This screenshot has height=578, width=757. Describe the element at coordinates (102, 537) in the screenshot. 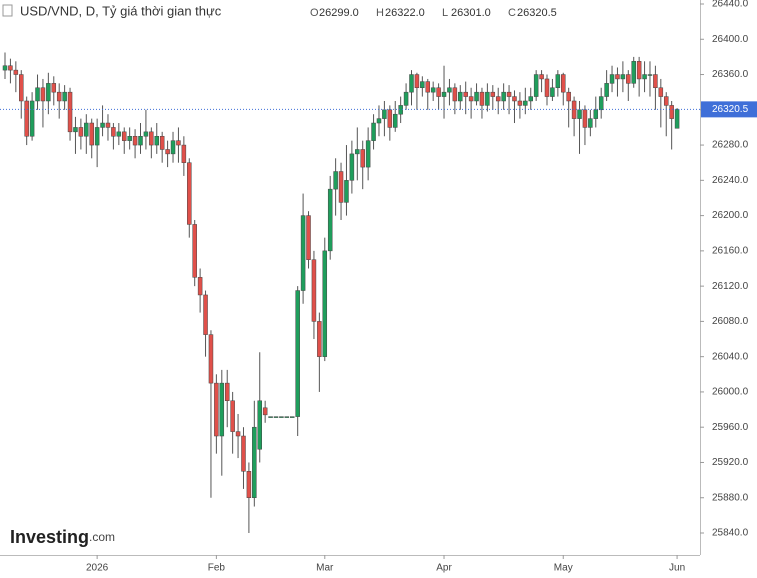

I see `logo-suffix: .com` at that location.